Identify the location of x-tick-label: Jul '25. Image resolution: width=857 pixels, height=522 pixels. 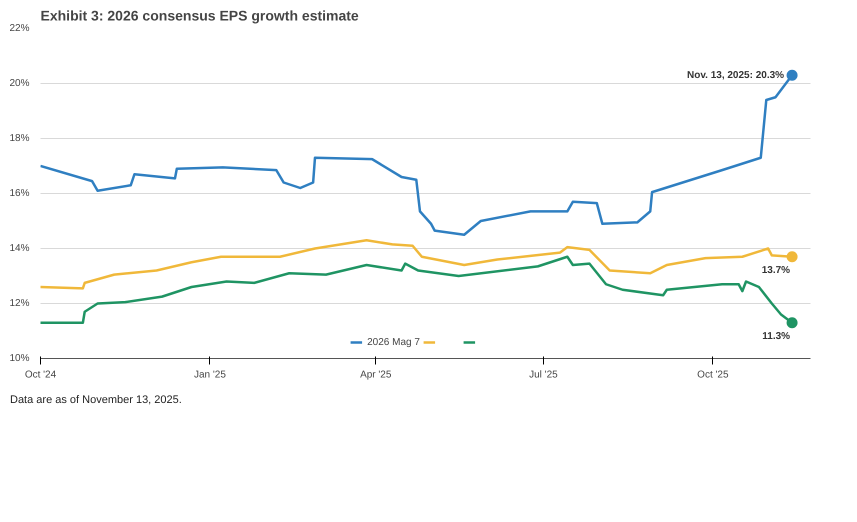
(543, 375).